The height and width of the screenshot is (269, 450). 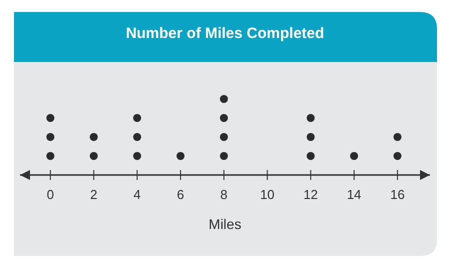 What do you see at coordinates (310, 194) in the screenshot?
I see `x-tick-label: 12` at bounding box center [310, 194].